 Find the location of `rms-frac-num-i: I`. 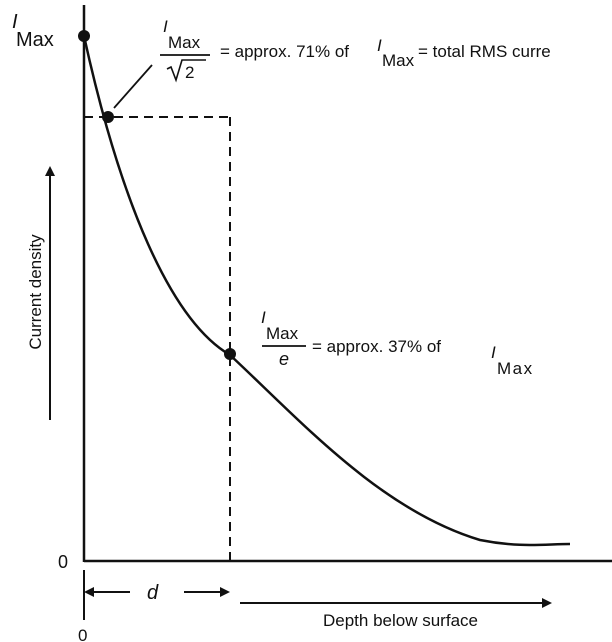

rms-frac-num-i: I is located at coordinates (165, 26).